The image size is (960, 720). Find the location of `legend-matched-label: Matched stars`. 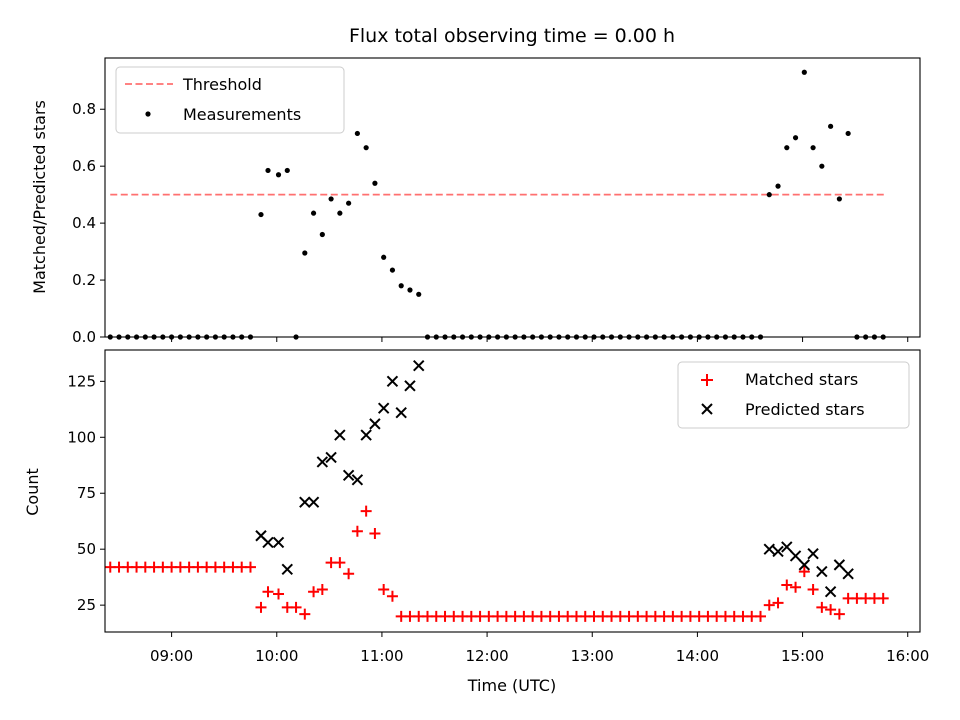

legend-matched-label: Matched stars is located at coordinates (801, 379).